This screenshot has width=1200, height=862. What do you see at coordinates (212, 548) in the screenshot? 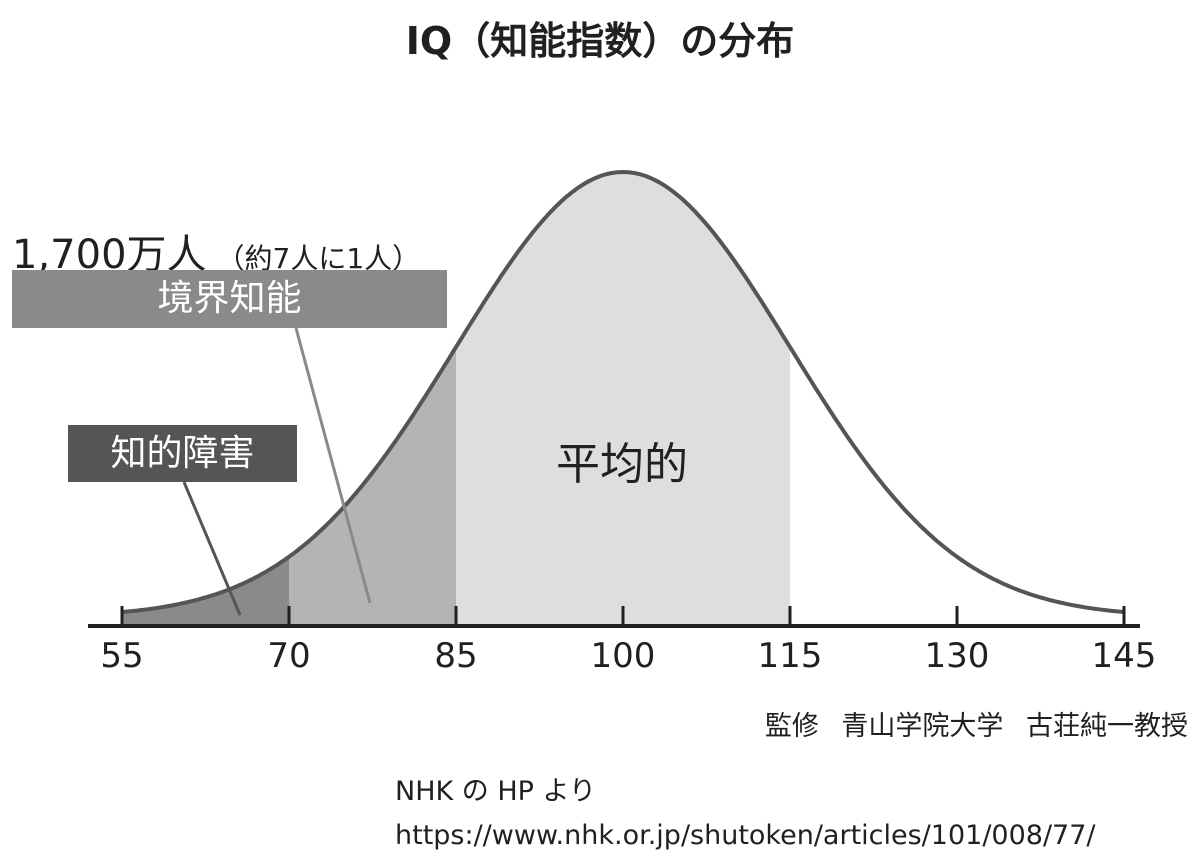
I see `disability-leader-line` at bounding box center [212, 548].